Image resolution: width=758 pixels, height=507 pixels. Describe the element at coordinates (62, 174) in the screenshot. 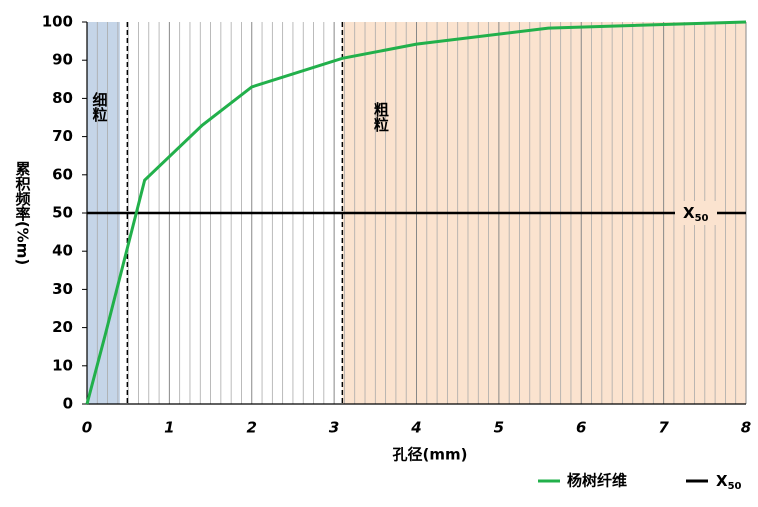

I see `y-tick-label: 60` at that location.